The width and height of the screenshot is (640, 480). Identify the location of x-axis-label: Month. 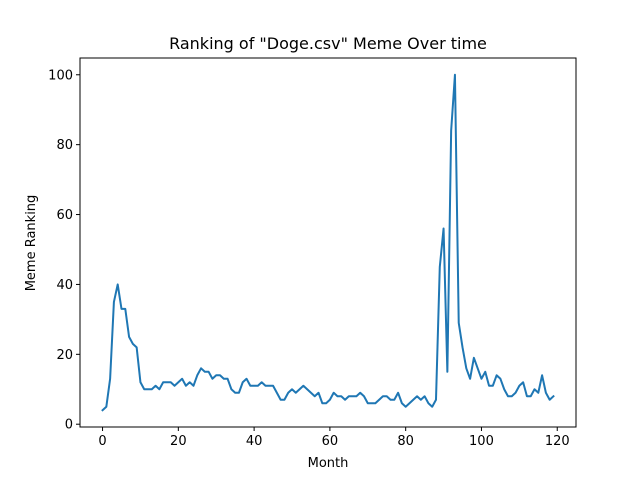
(328, 463).